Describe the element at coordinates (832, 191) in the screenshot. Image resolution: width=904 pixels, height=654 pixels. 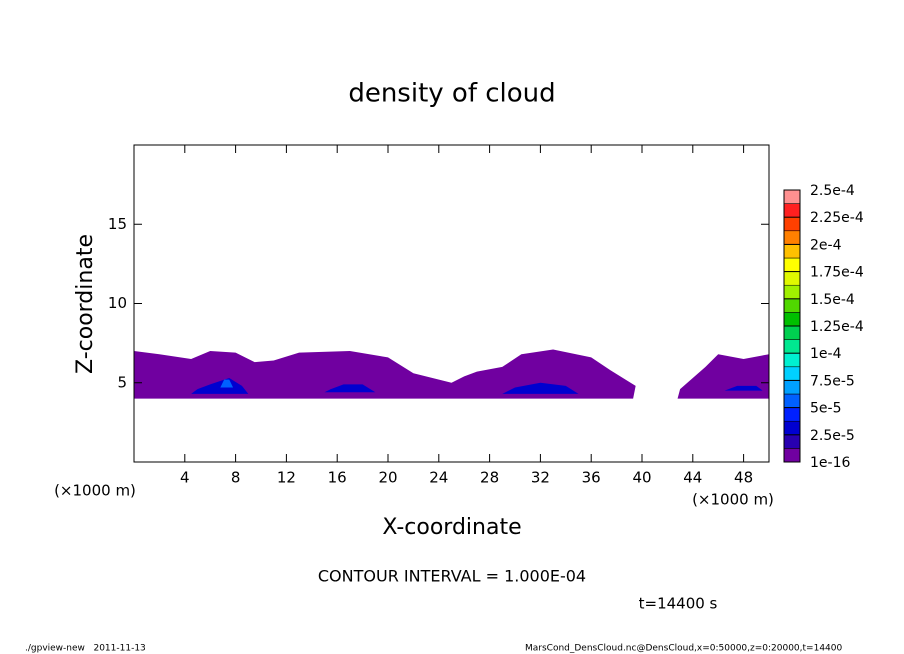
I see `colorbar-label: 2.5e-4` at that location.